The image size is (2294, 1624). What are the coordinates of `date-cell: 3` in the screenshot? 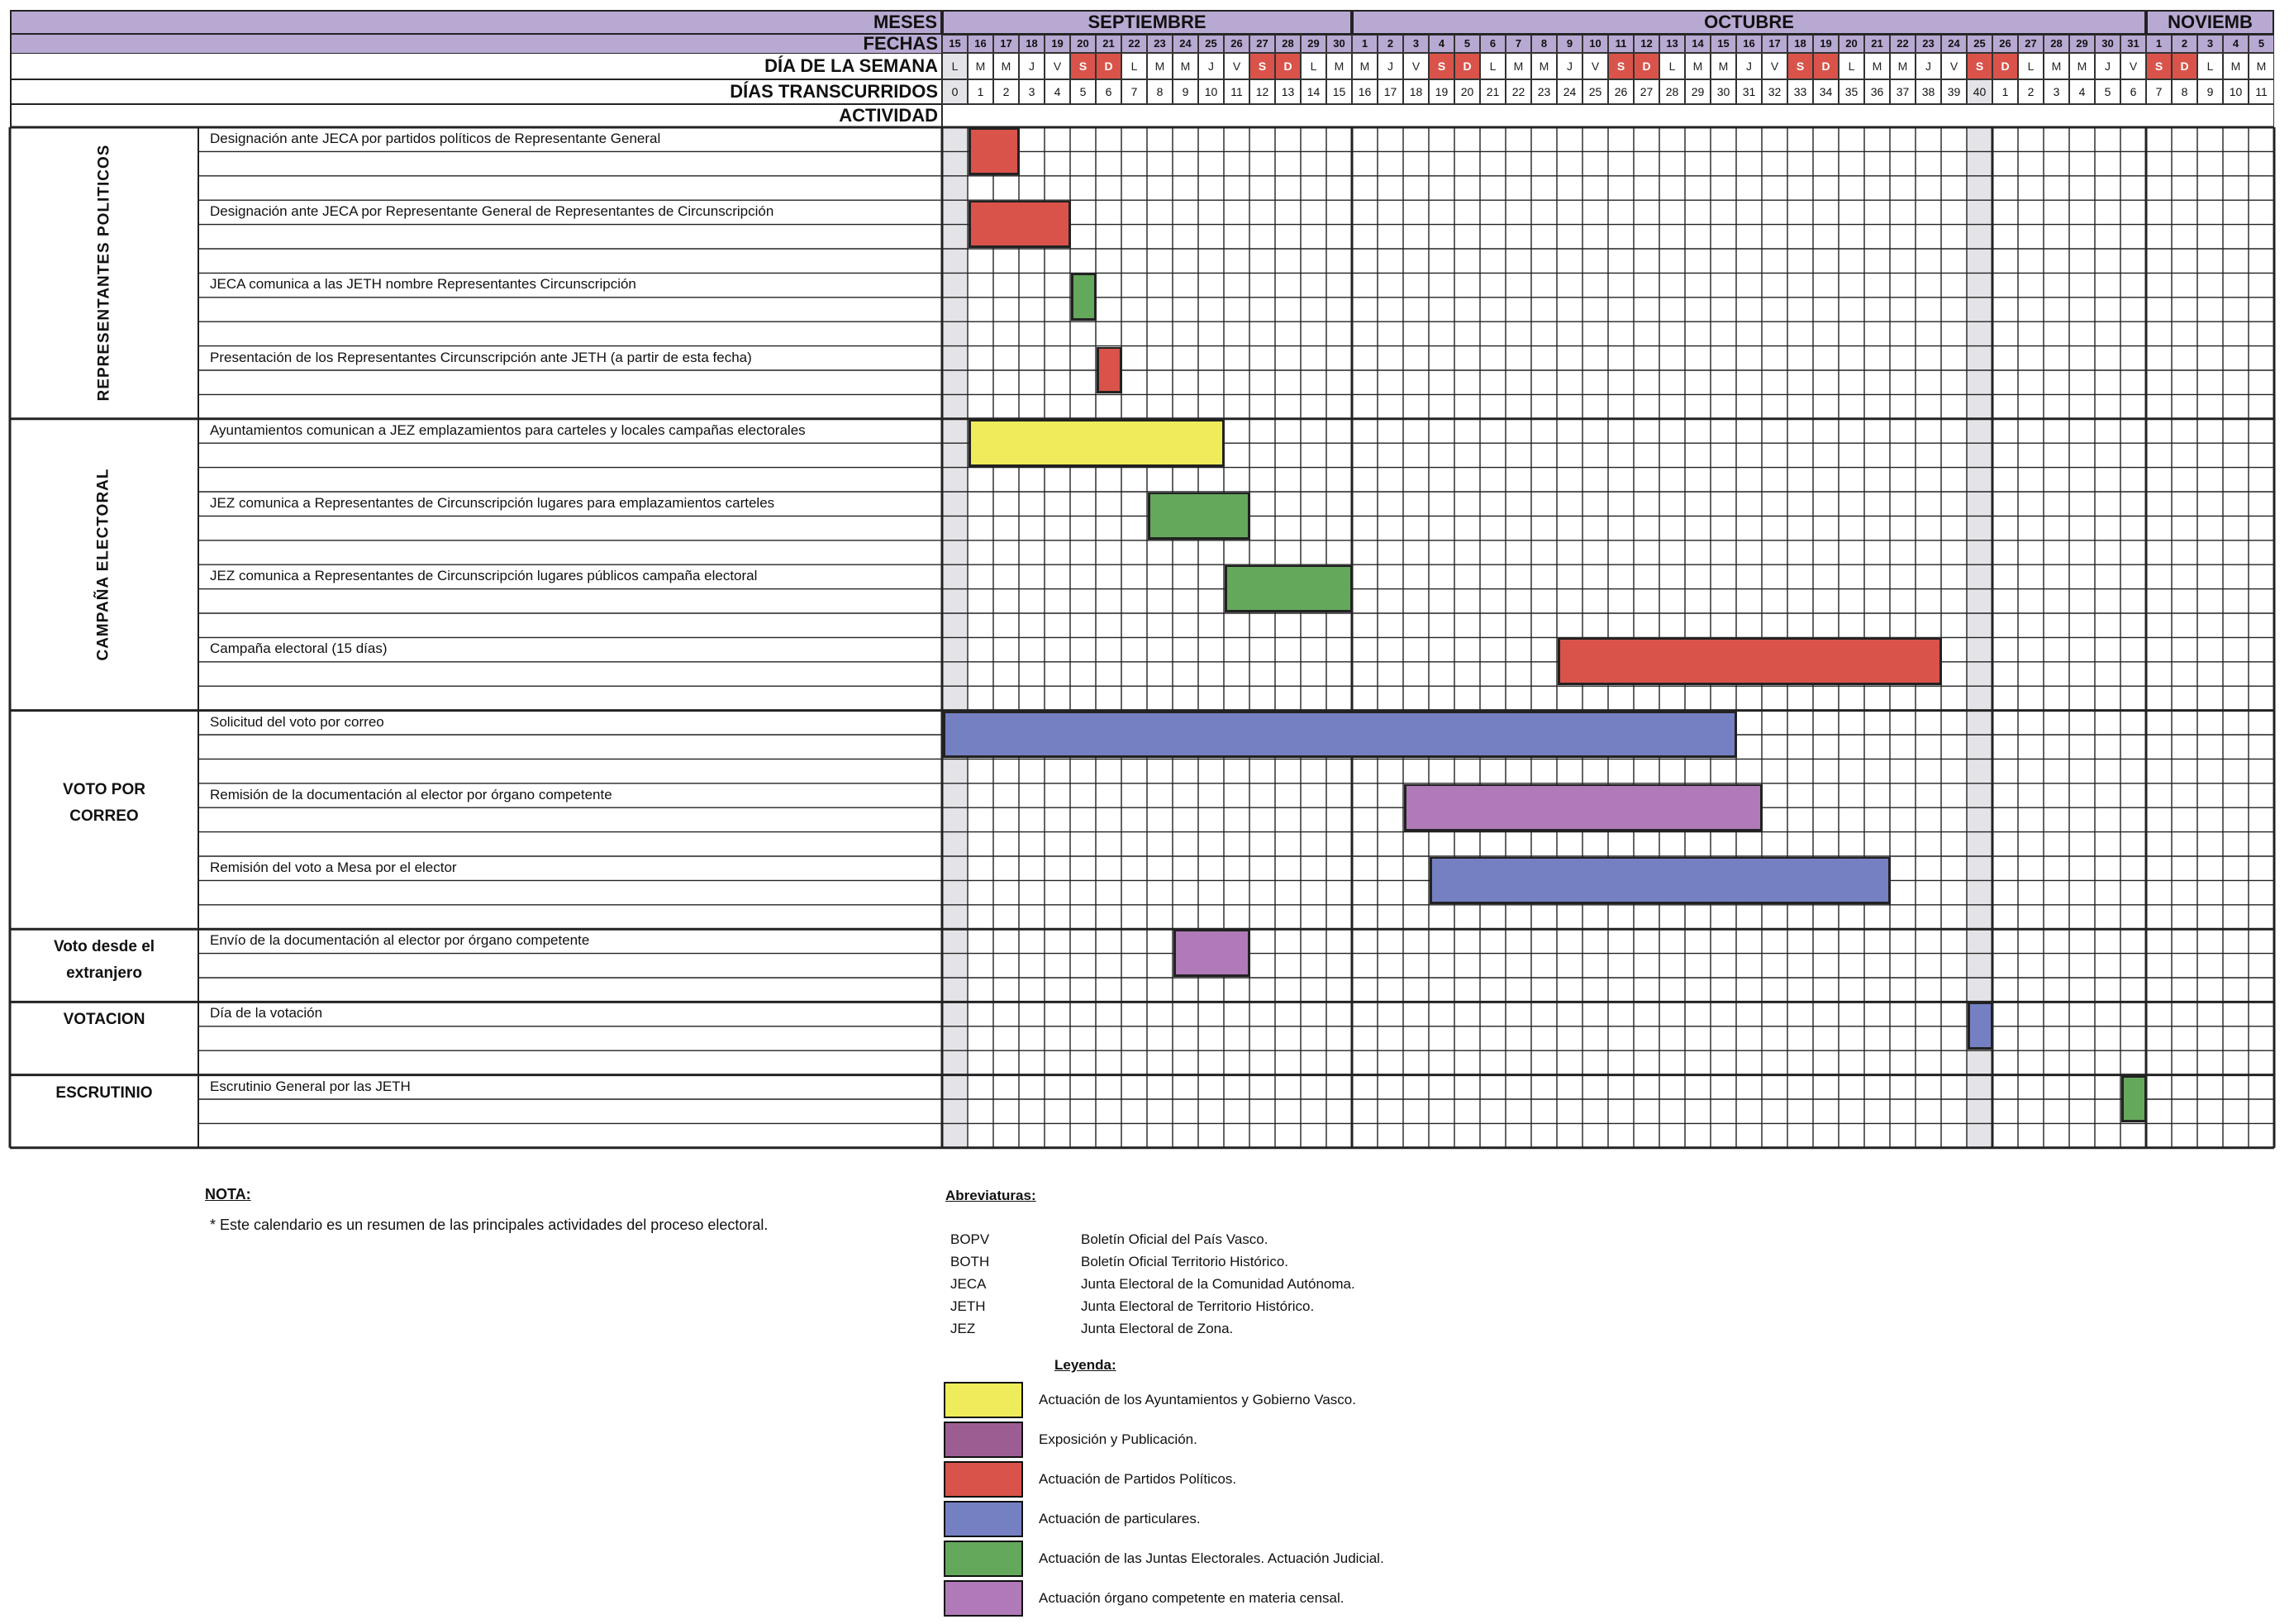 It's located at (2210, 44).